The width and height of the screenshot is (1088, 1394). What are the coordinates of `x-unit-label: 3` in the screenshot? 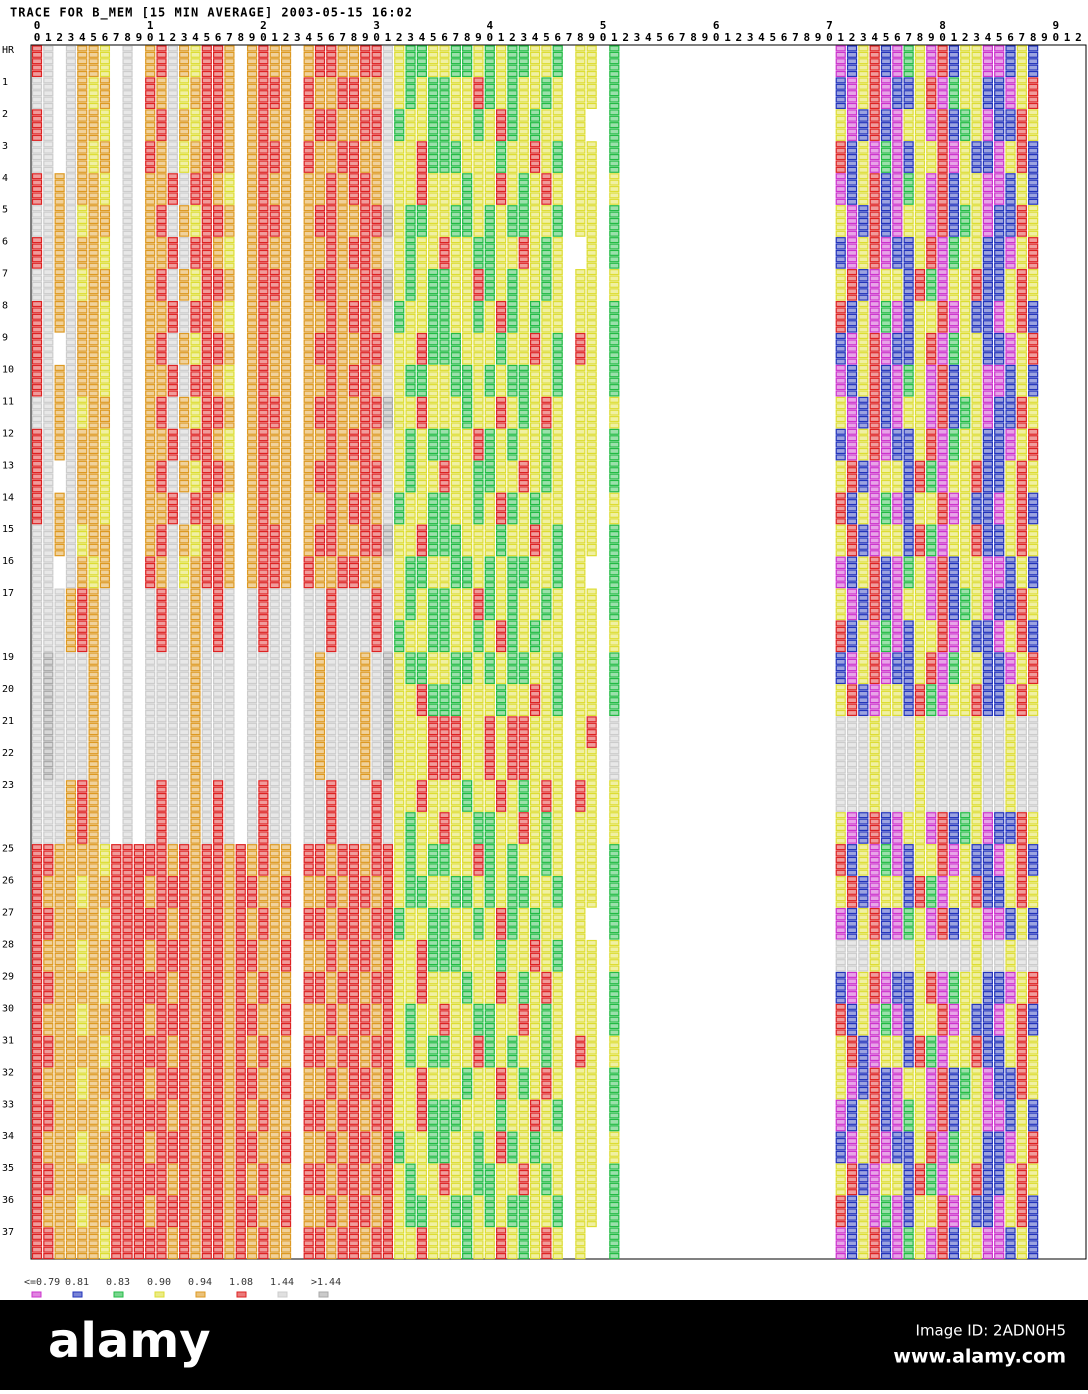 It's located at (523, 37).